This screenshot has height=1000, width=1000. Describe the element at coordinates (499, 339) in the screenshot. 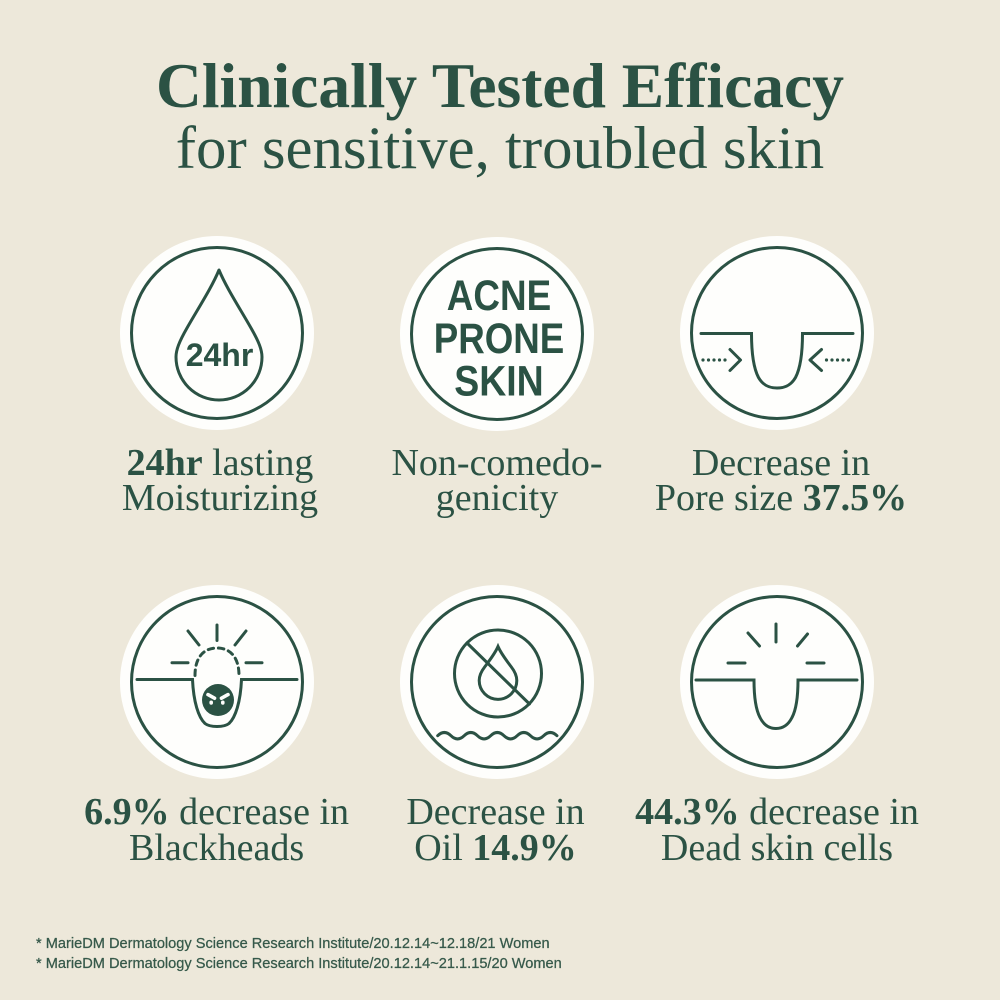

I see `svg-text: PRONE` at that location.